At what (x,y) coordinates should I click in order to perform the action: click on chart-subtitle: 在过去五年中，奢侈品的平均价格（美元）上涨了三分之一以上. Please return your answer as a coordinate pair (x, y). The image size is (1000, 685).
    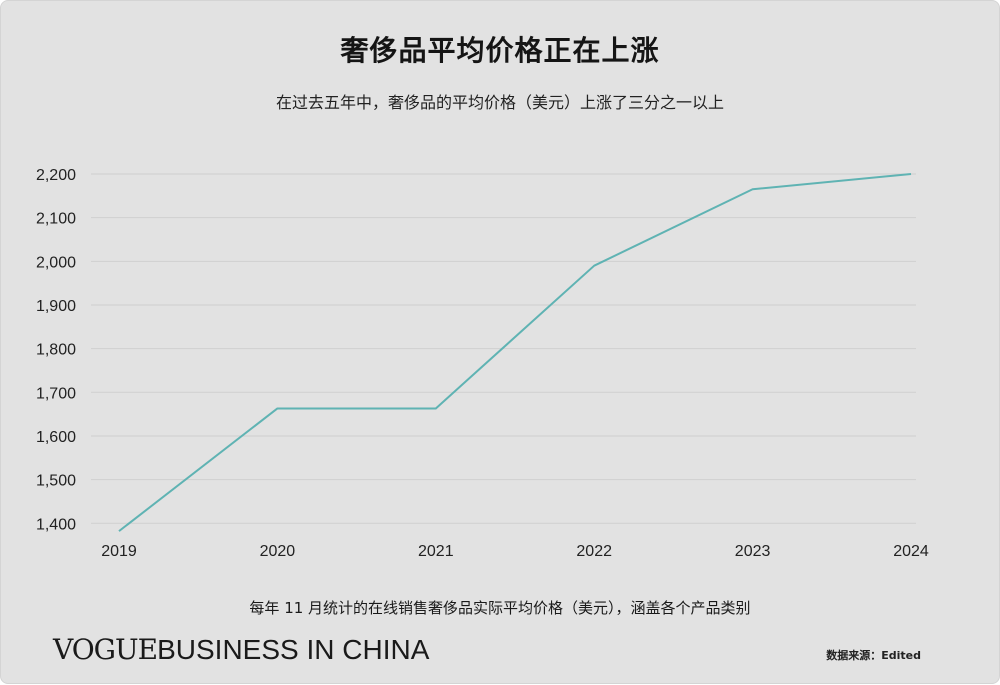
    Looking at the image, I should click on (499, 102).